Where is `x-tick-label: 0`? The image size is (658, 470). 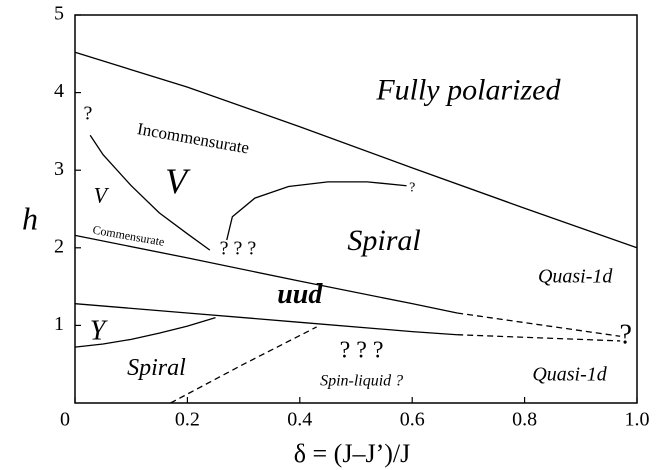
x-tick-label: 0 is located at coordinates (65, 420).